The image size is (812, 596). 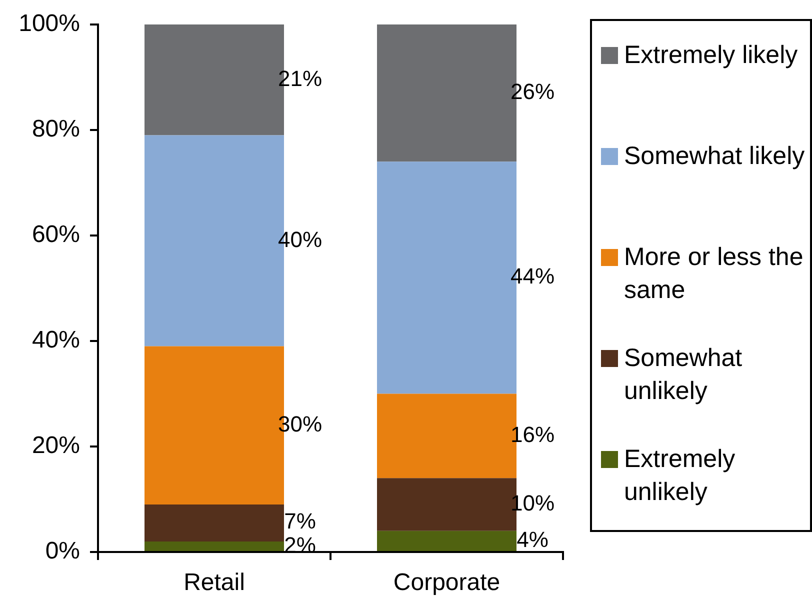 I want to click on data-label: 40%, so click(x=300, y=239).